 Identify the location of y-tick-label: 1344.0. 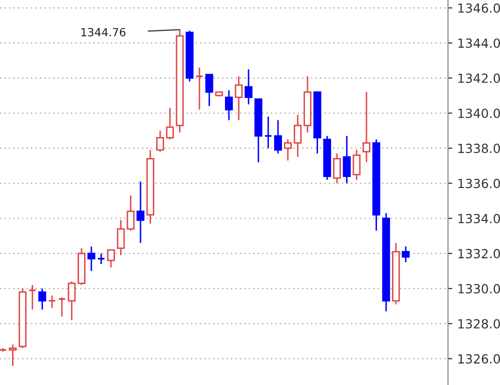
(479, 43).